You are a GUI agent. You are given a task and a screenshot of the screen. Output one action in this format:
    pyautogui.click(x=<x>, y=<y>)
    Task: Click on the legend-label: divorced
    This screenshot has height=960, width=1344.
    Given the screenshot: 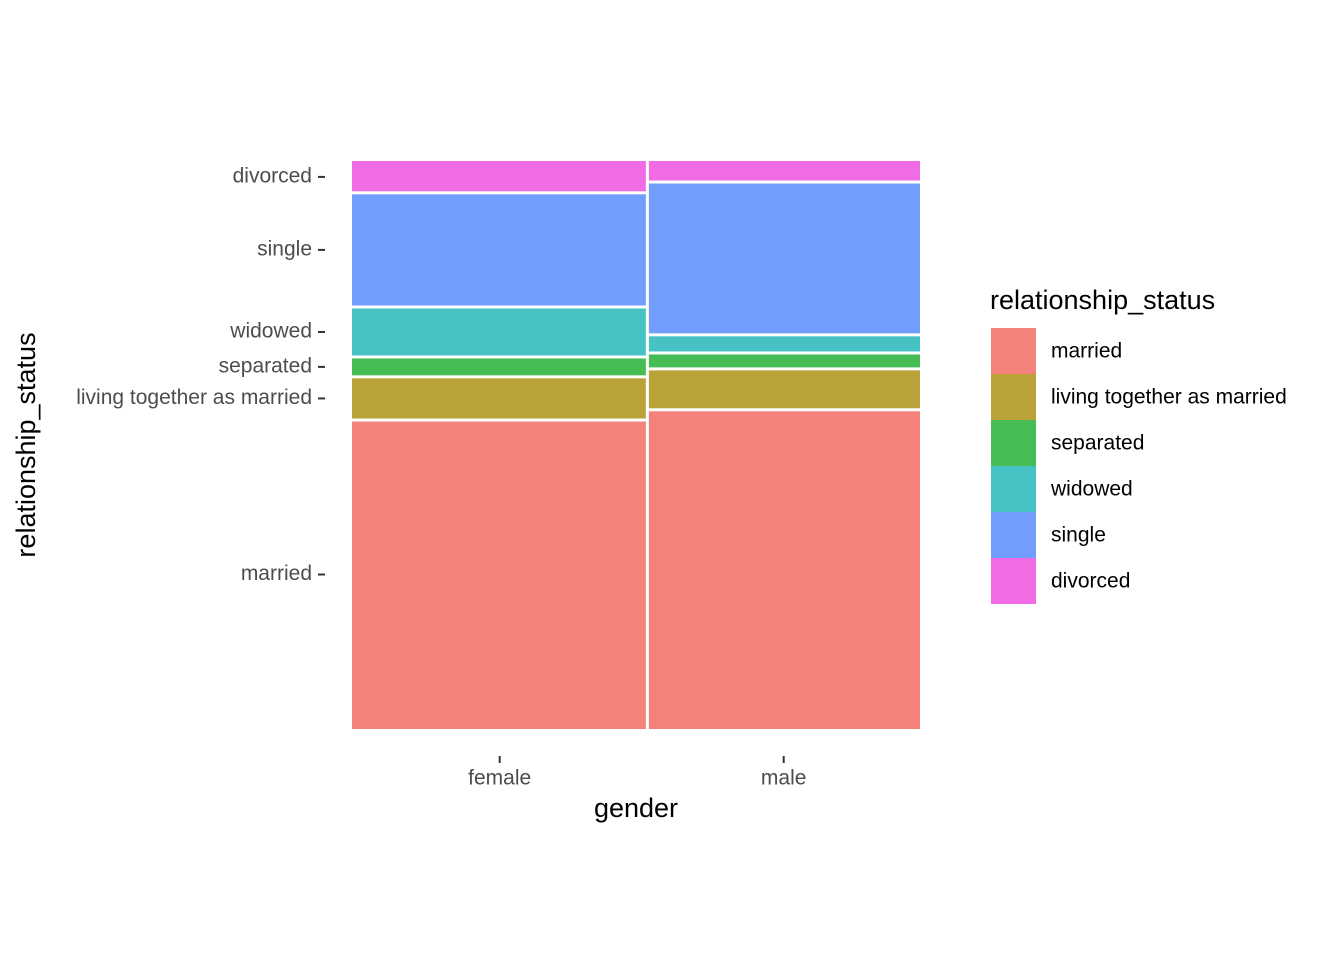 What is the action you would take?
    pyautogui.click(x=1090, y=581)
    